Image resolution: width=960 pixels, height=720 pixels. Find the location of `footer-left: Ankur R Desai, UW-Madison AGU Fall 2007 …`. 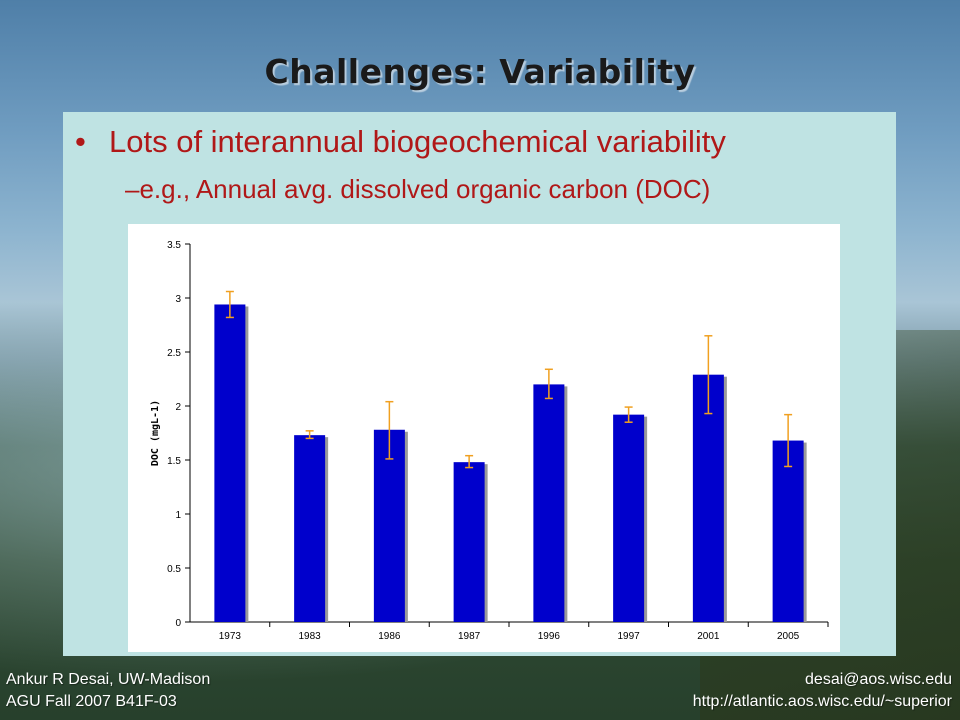

footer-left: Ankur R Desai, UW-Madison AGU Fall 2007 … is located at coordinates (108, 691).